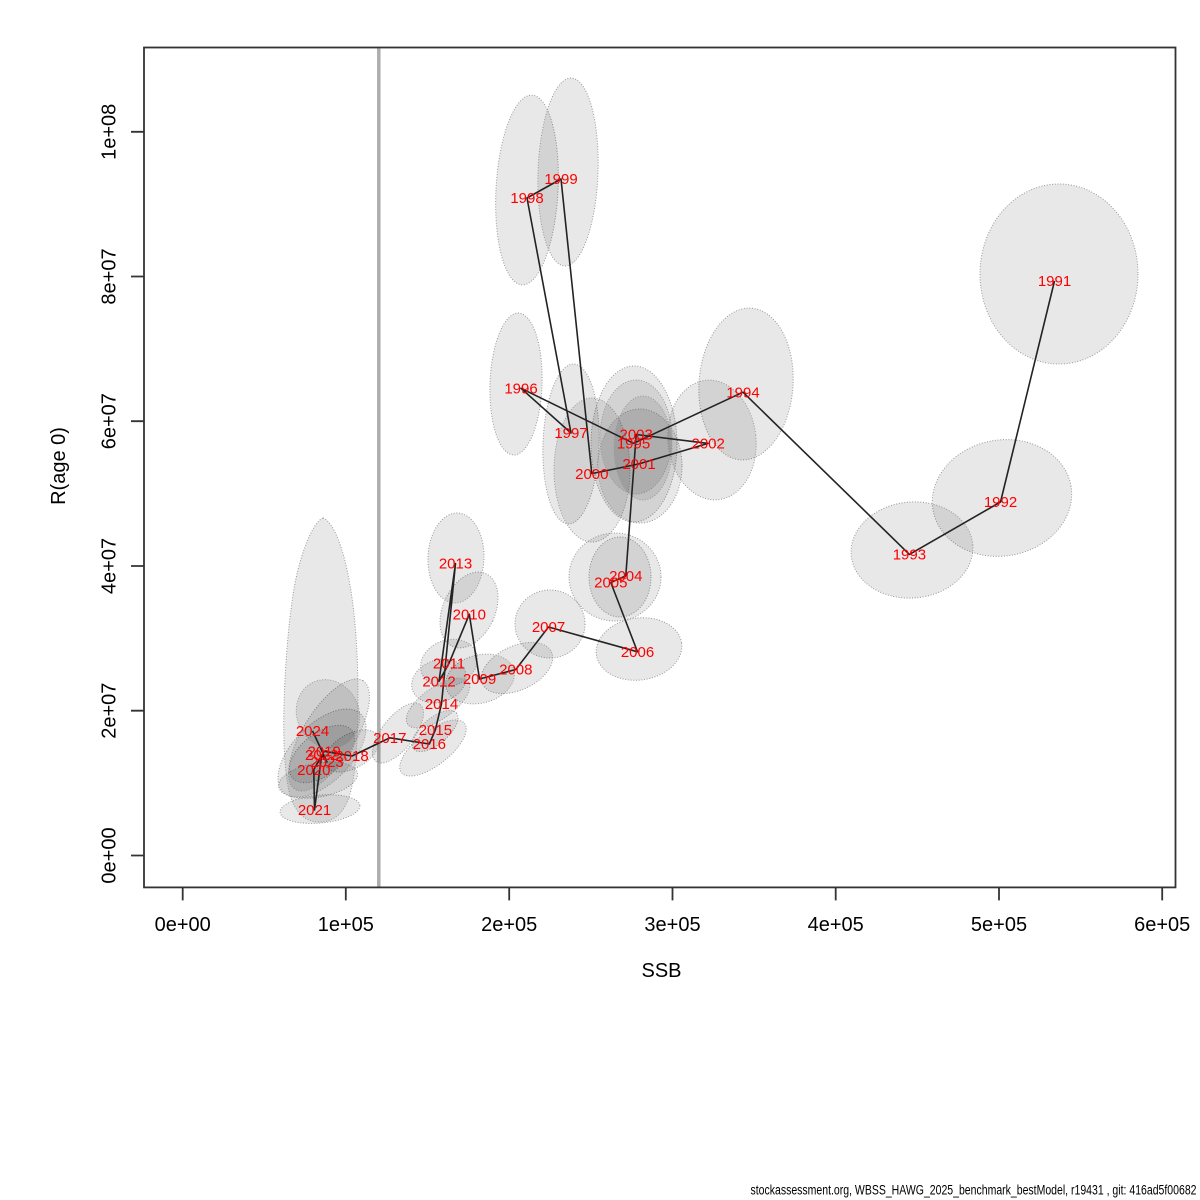 This screenshot has width=1200, height=1200. What do you see at coordinates (438, 682) in the screenshot?
I see `svg-text: 2012` at bounding box center [438, 682].